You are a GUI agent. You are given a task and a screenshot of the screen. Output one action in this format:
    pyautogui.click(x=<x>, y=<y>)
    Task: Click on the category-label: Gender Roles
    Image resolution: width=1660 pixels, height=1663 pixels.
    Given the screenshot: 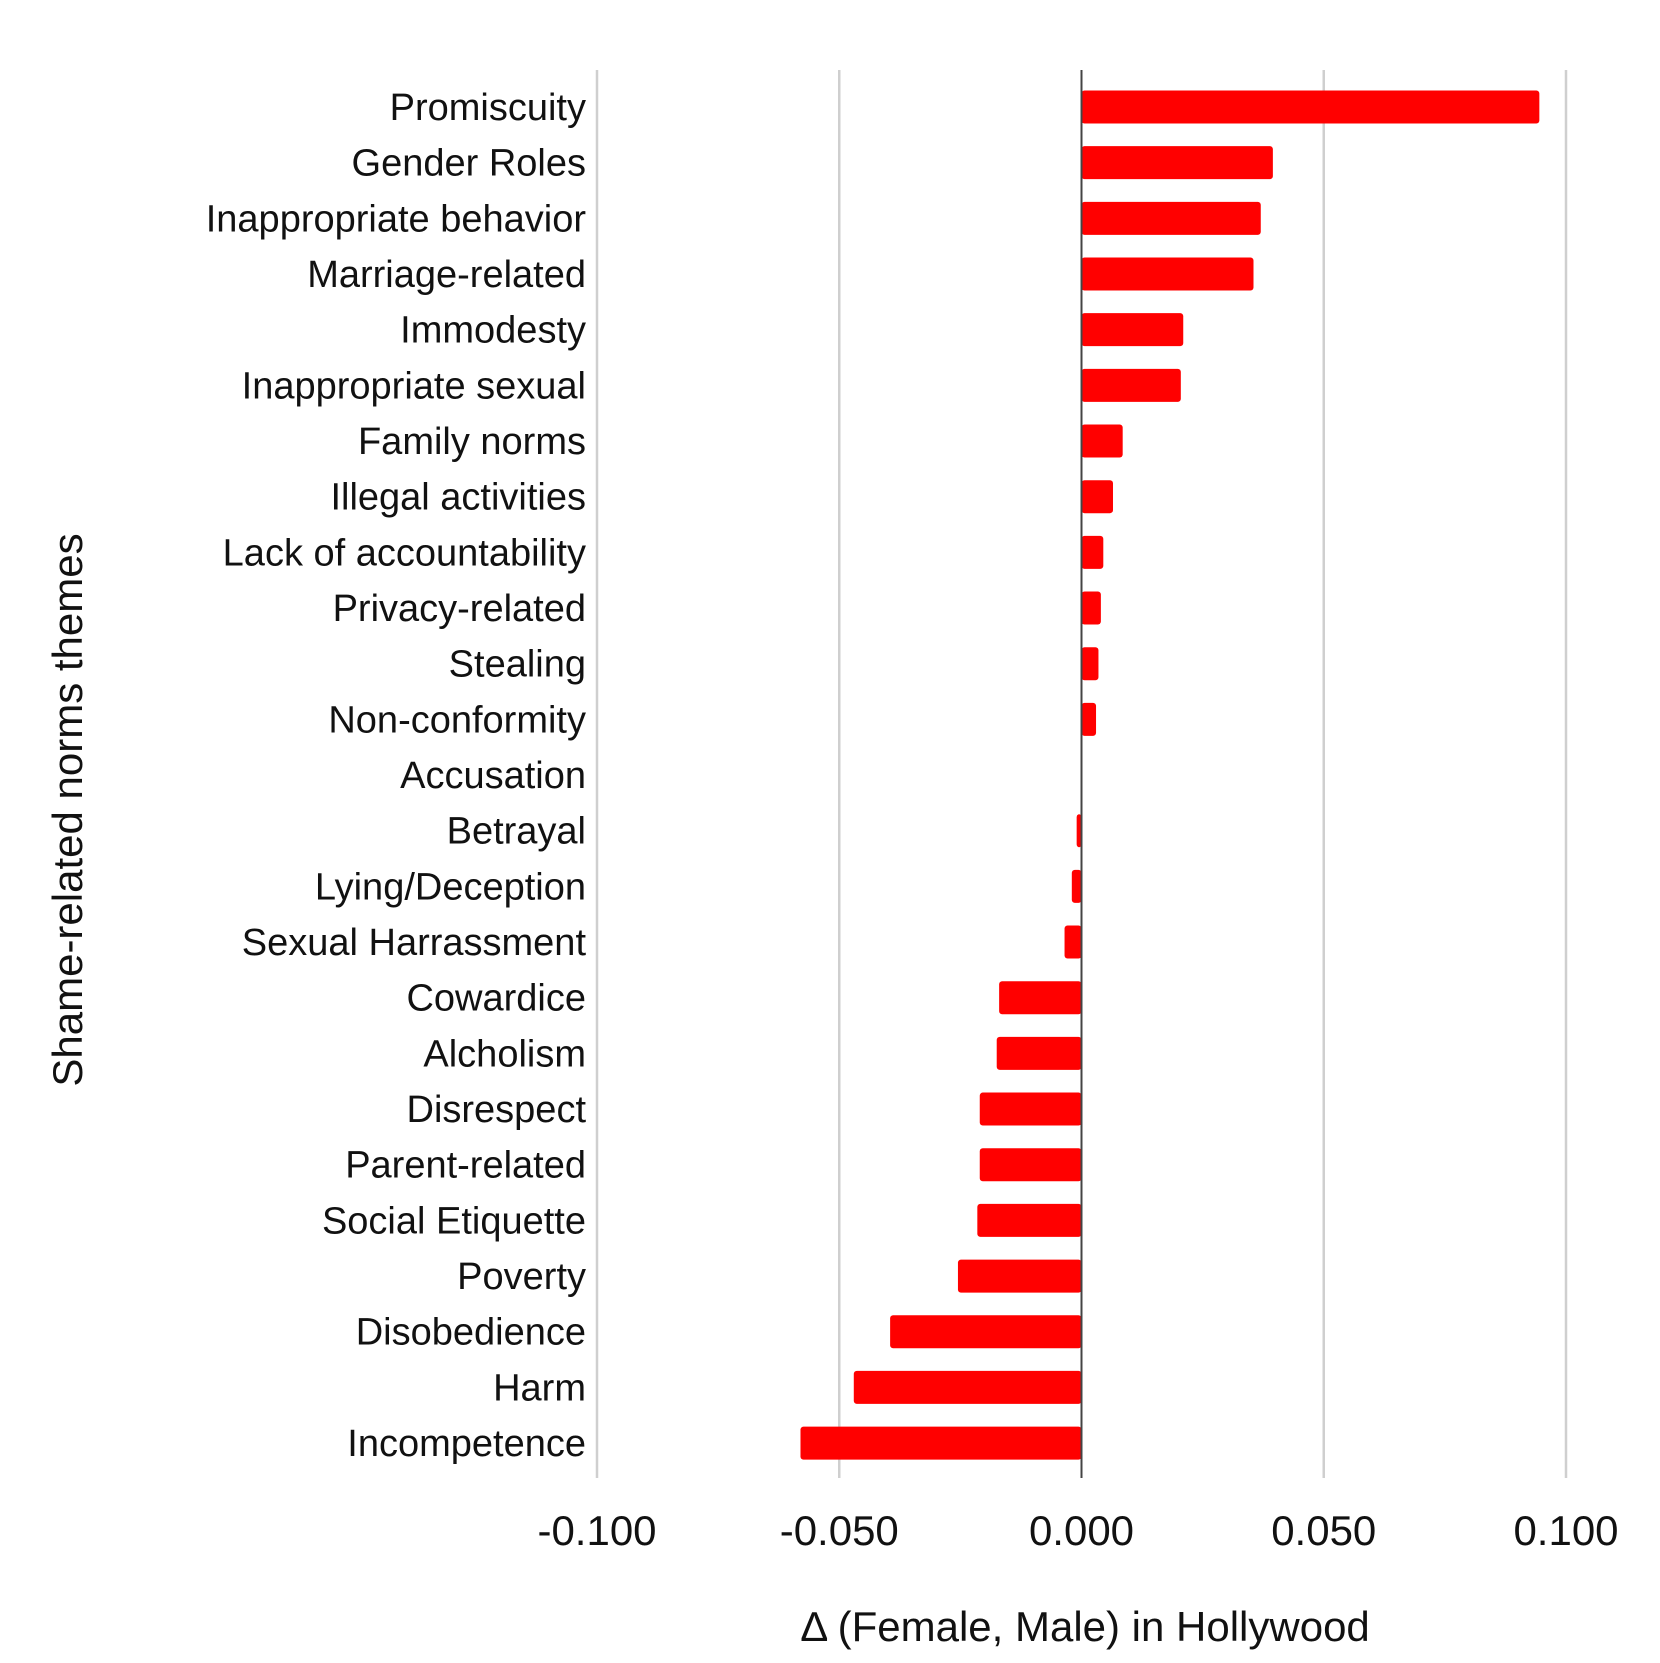 What is the action you would take?
    pyautogui.click(x=469, y=164)
    